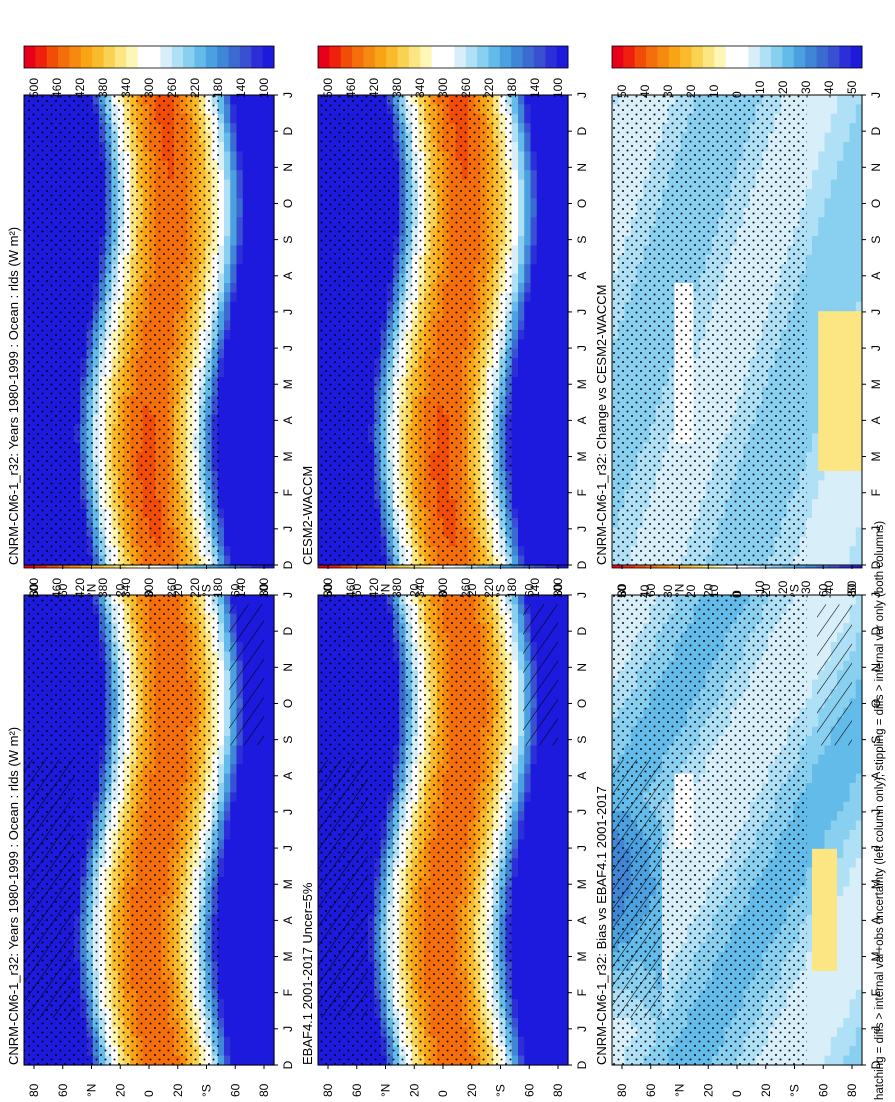 The width and height of the screenshot is (895, 1102). Describe the element at coordinates (178, 590) in the screenshot. I see `lat-tick-label: 20` at that location.